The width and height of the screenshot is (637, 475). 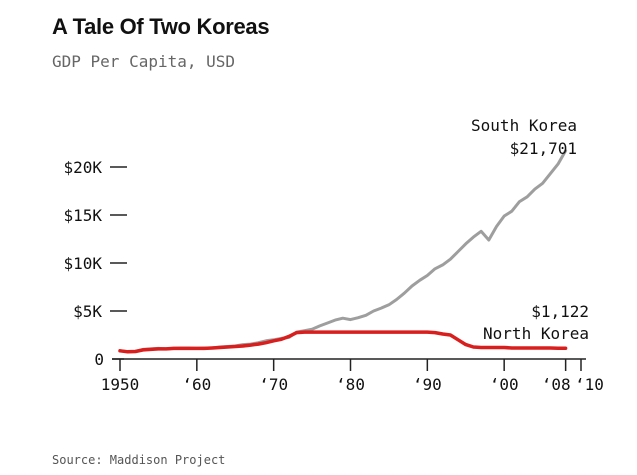 What do you see at coordinates (536, 333) in the screenshot?
I see `north-korea-label: North Korea` at bounding box center [536, 333].